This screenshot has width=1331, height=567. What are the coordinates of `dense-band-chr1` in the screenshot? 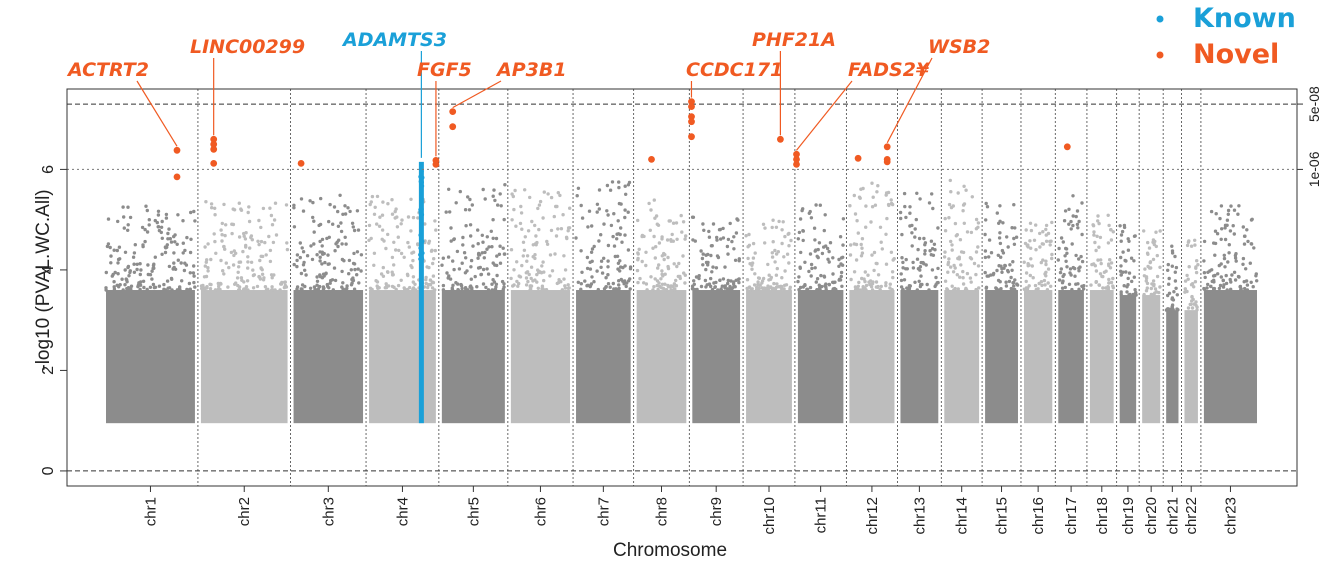 It's located at (150, 357).